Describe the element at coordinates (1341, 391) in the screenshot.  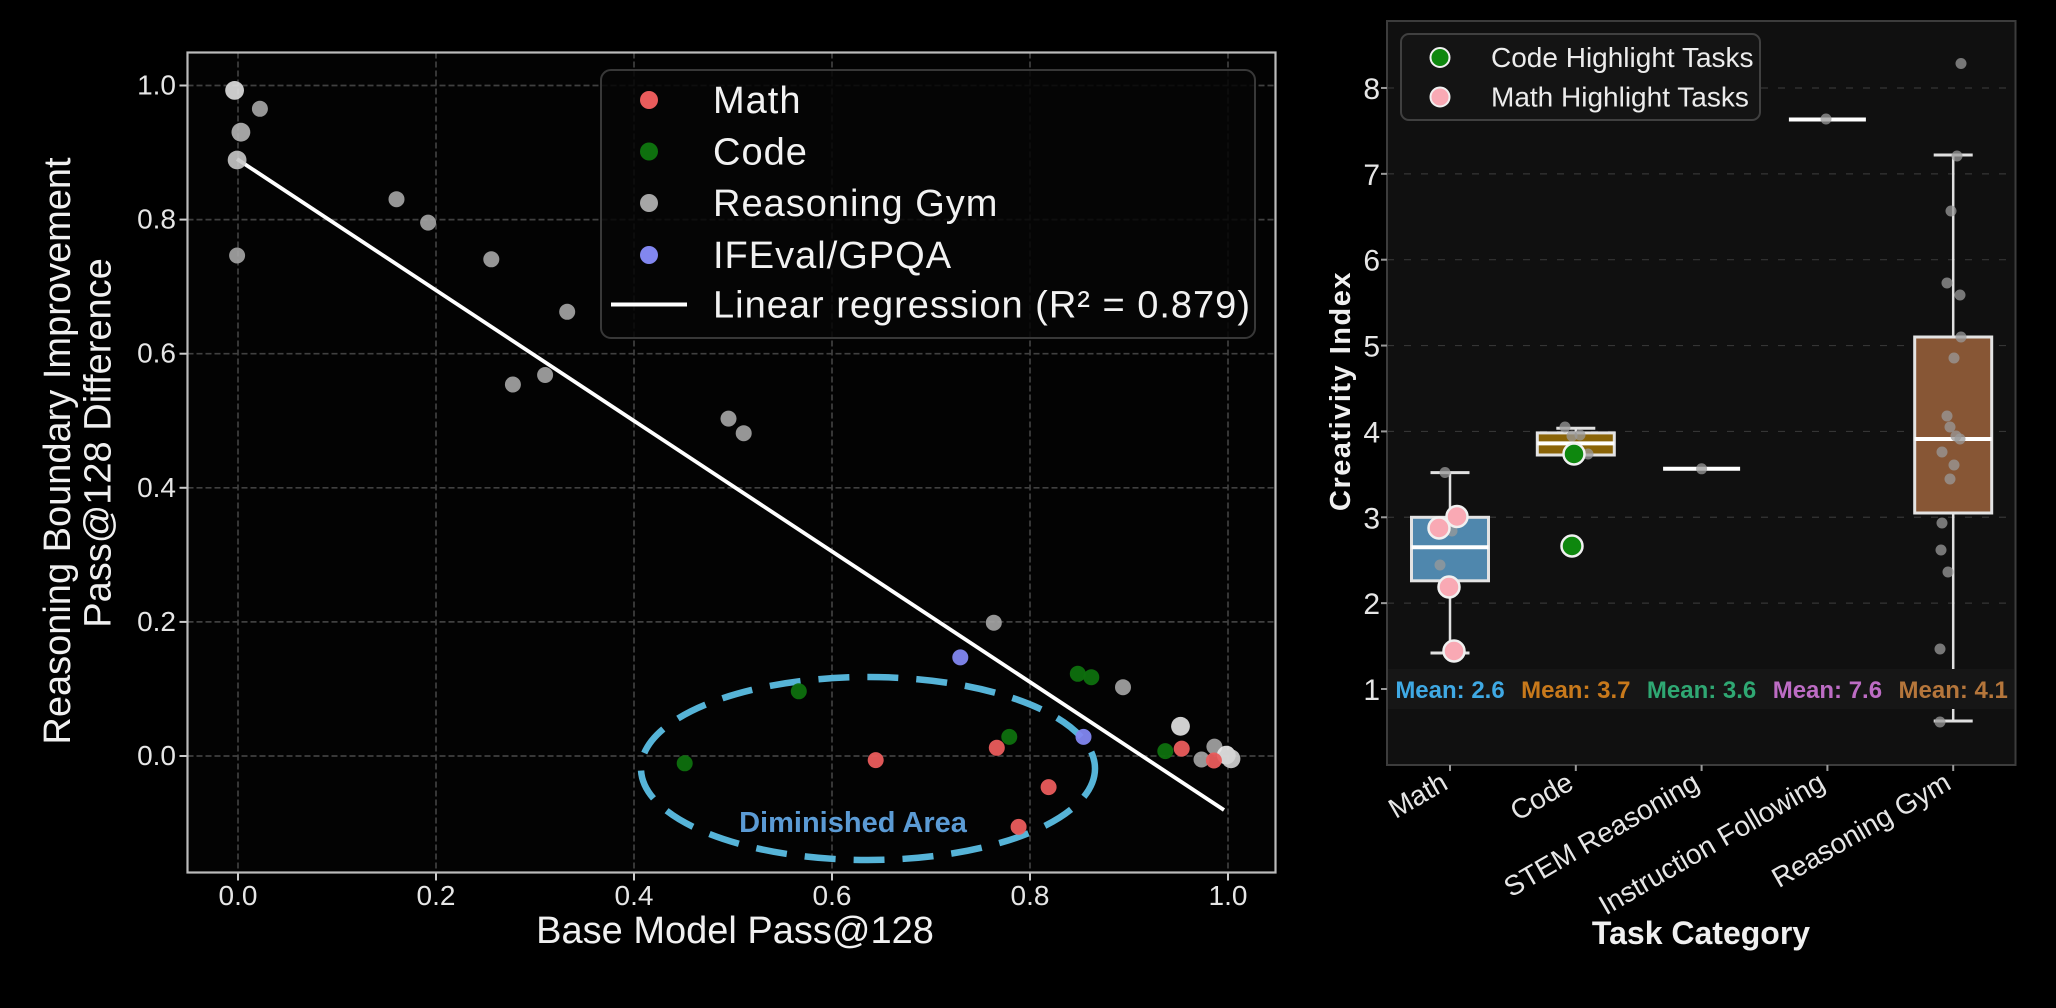
I see `svg-text: Creativity Index` at that location.